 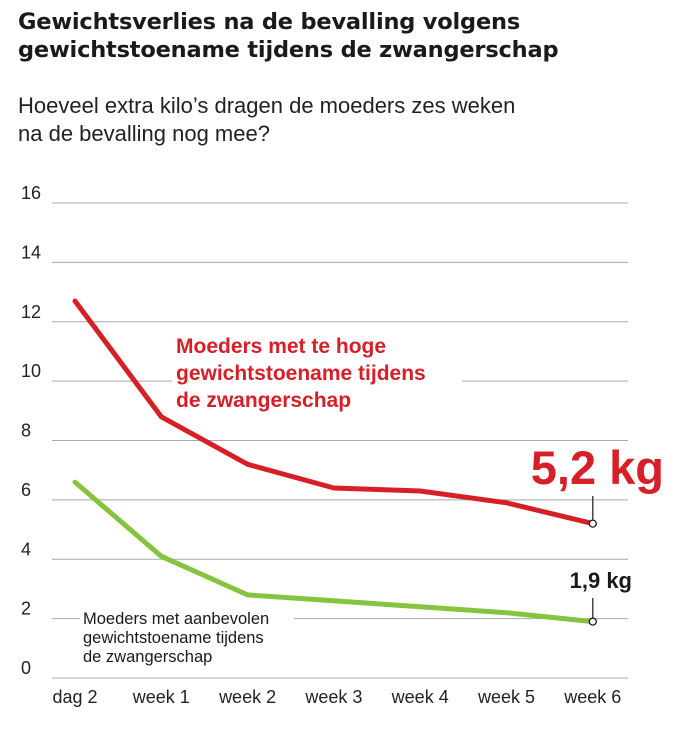 What do you see at coordinates (161, 697) in the screenshot?
I see `x-tick-label: week 1` at bounding box center [161, 697].